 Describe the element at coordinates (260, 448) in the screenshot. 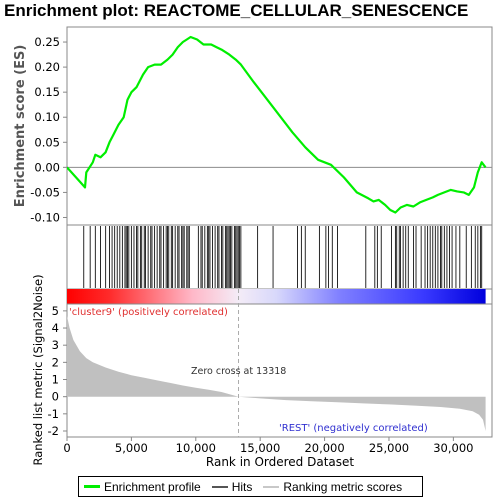

I see `metric-x-tick-label: 15,000` at that location.